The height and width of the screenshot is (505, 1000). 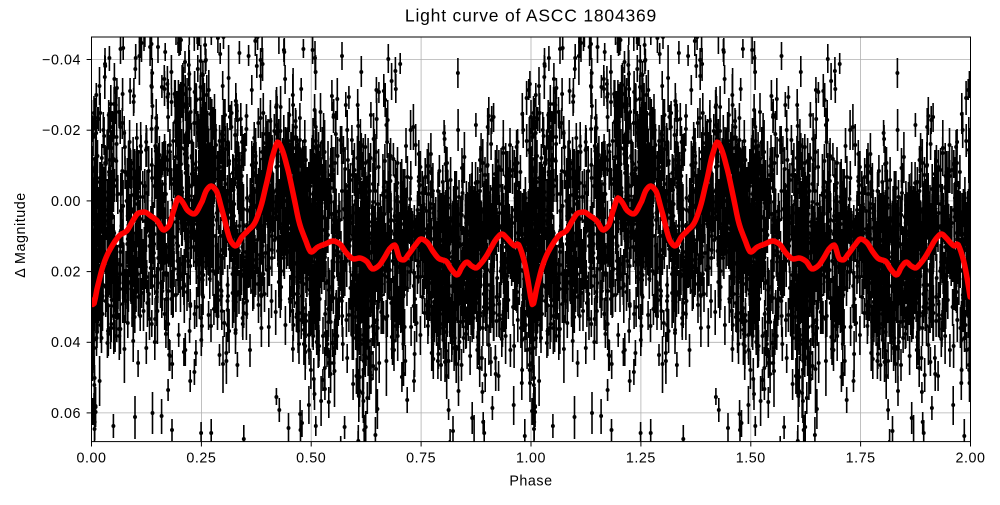 What do you see at coordinates (201, 459) in the screenshot?
I see `svg-text: 0.25` at bounding box center [201, 459].